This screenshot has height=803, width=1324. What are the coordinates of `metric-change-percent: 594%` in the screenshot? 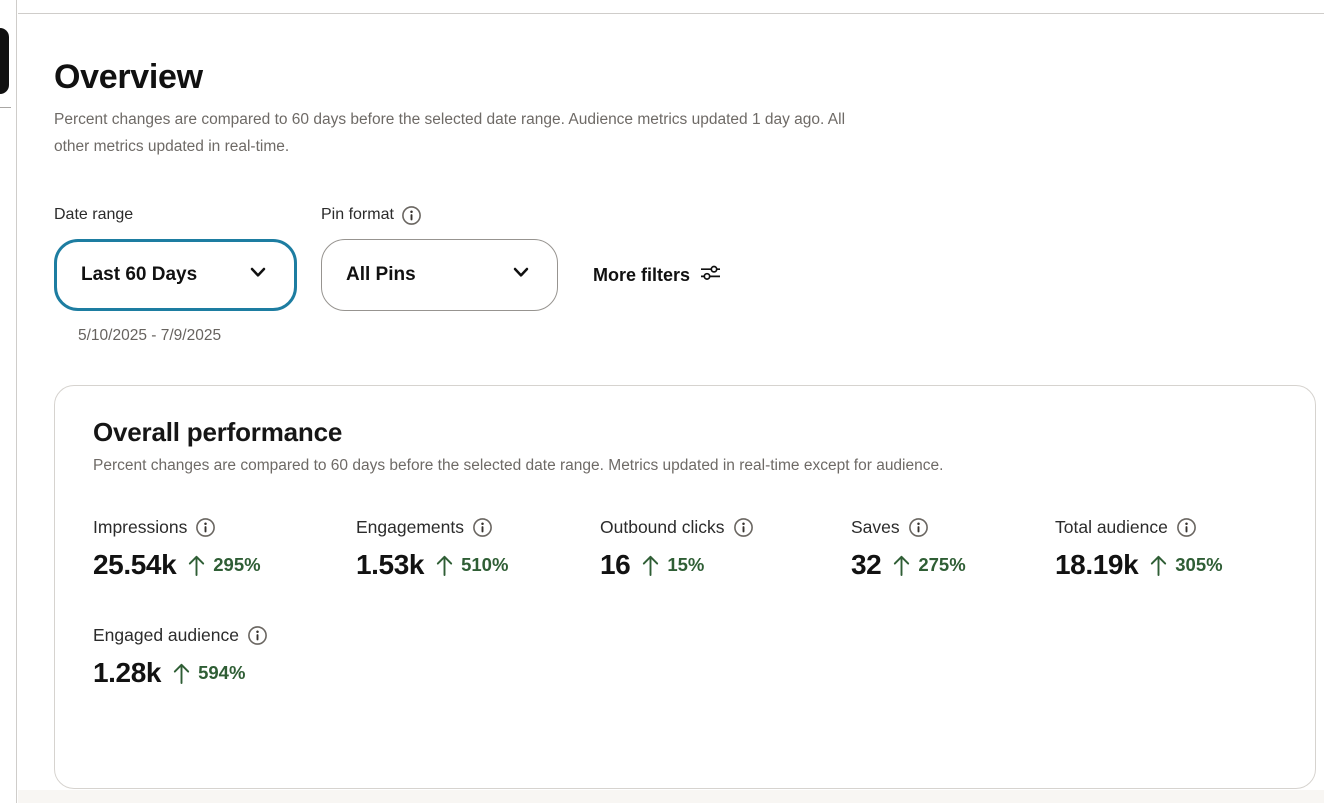 It's located at (222, 672).